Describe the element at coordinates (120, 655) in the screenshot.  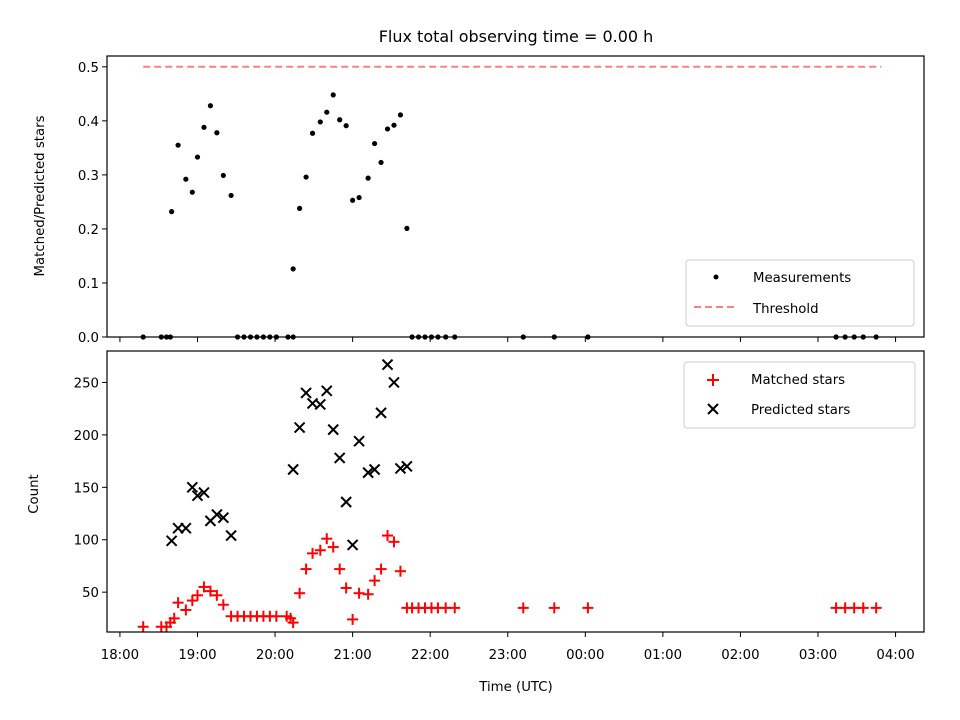
I see `x-tick-label: 18:00` at that location.